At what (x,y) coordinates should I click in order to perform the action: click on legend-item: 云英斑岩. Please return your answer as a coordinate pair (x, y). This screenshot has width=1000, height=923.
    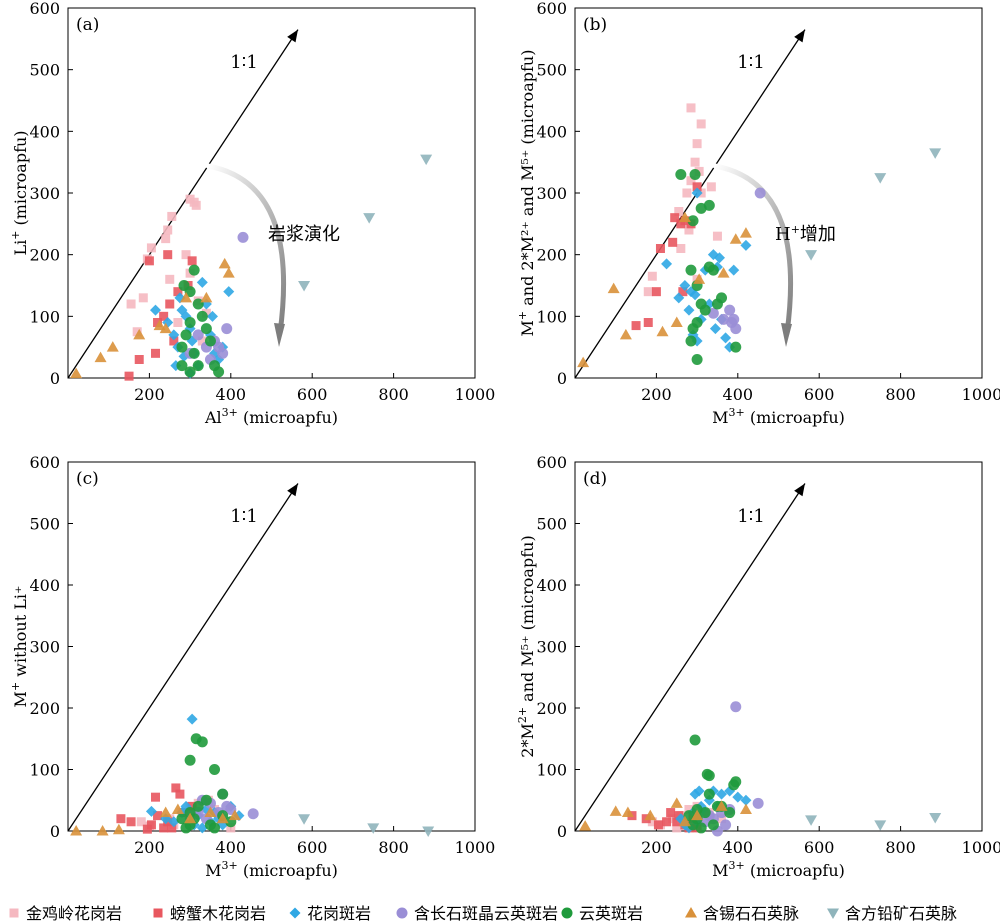
    Looking at the image, I should click on (602, 913).